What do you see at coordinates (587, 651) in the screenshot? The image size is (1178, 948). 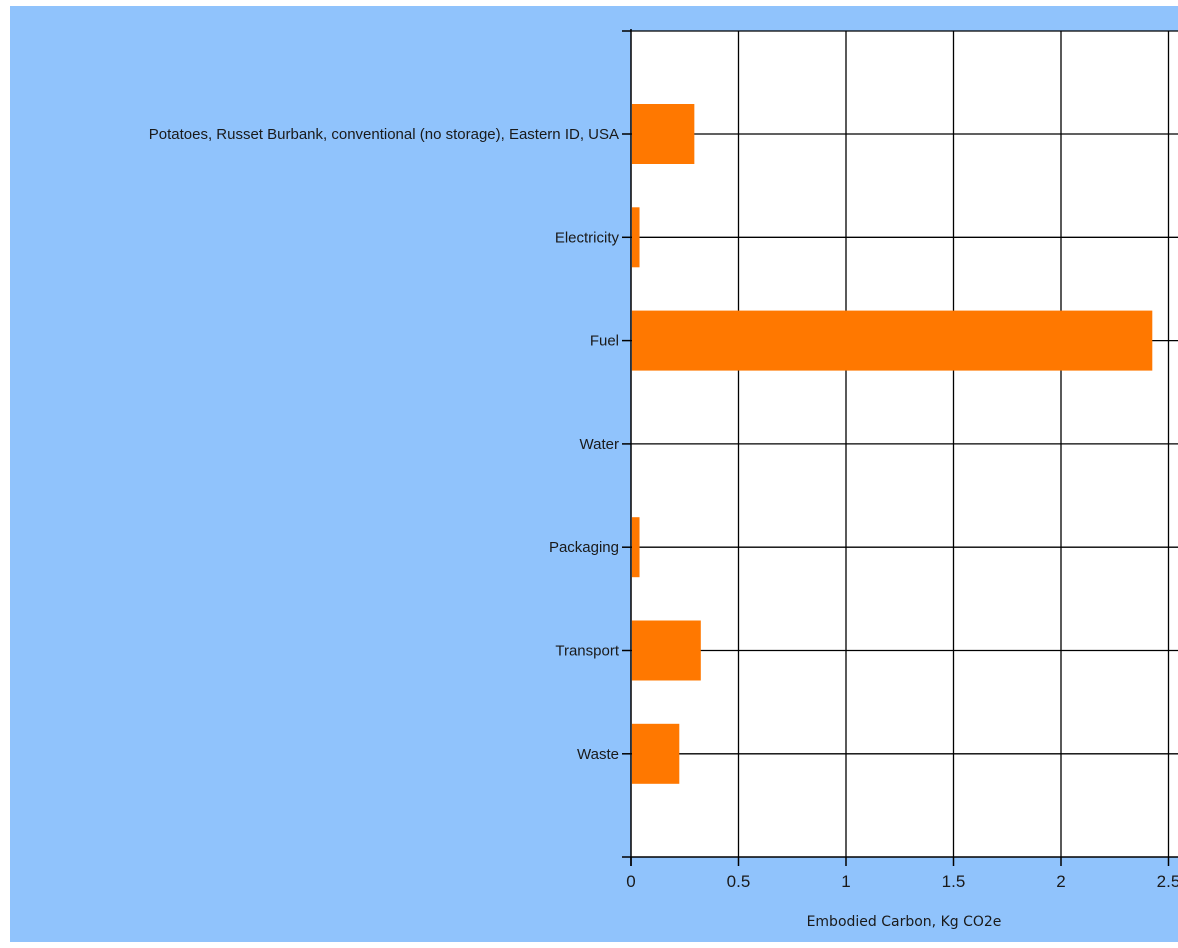 I see `y-tick-label: Transport` at bounding box center [587, 651].